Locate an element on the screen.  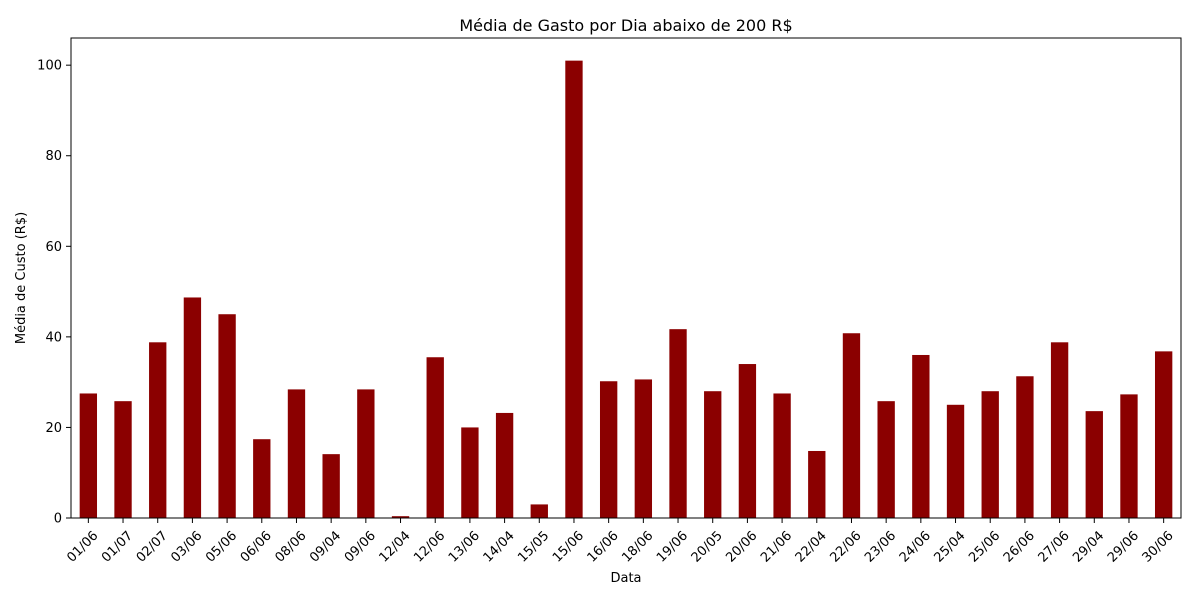
x-tick-label: 15/06 is located at coordinates (568, 546).